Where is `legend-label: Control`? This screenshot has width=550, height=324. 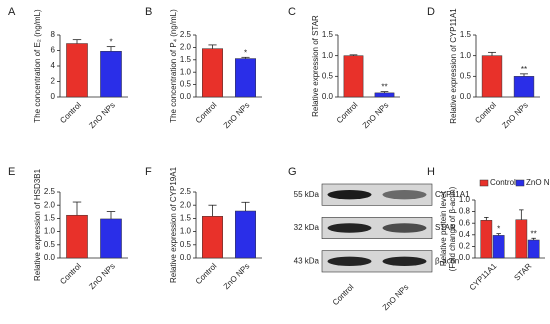
legend-label: Control is located at coordinates (503, 182).